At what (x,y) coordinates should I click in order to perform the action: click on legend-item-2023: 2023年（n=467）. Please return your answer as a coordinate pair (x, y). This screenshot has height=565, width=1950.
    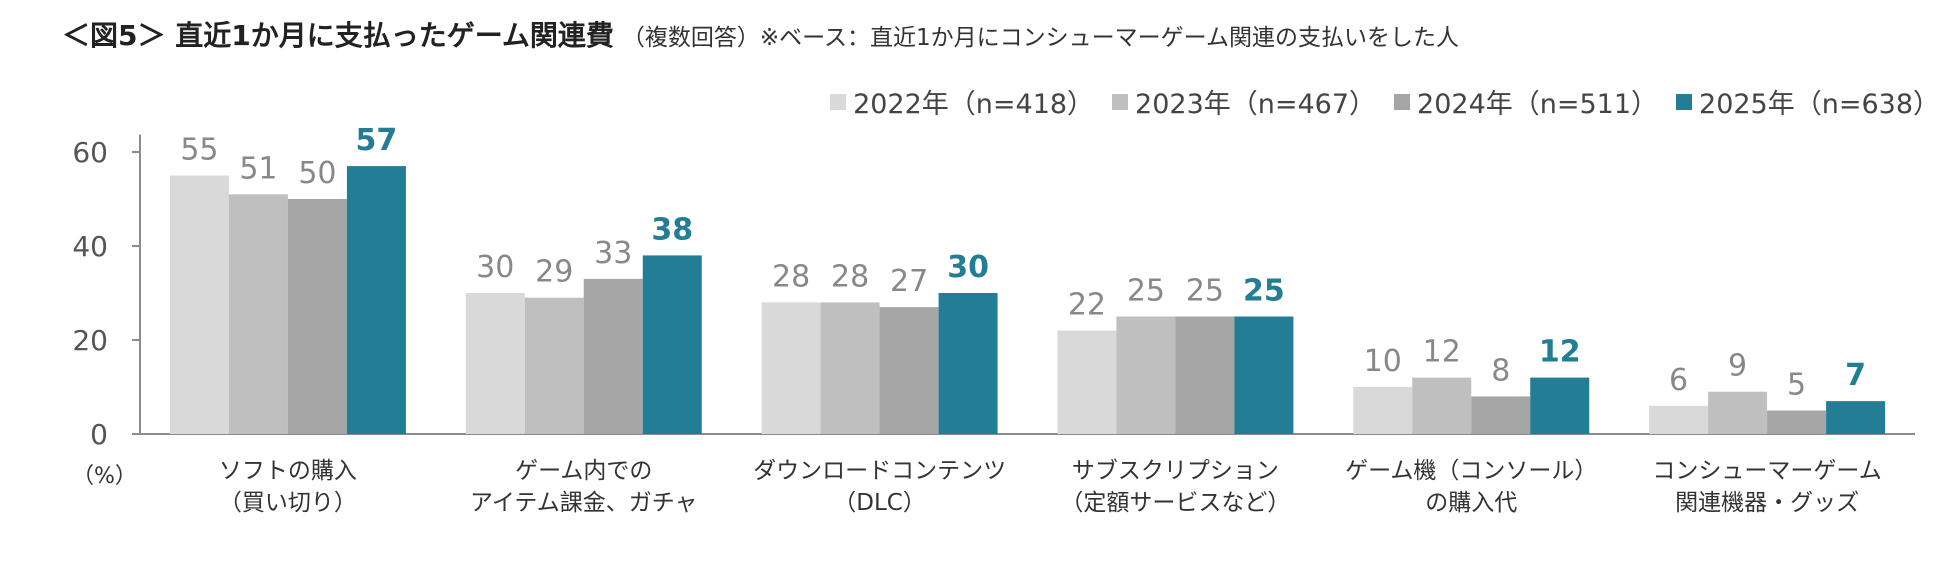
    Looking at the image, I should click on (1244, 101).